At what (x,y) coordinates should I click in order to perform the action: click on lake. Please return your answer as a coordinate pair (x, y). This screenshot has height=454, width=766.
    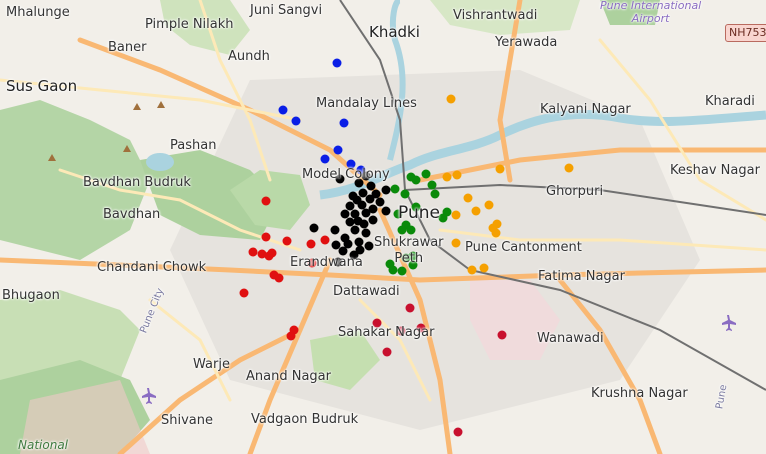
    Looking at the image, I should click on (160, 162).